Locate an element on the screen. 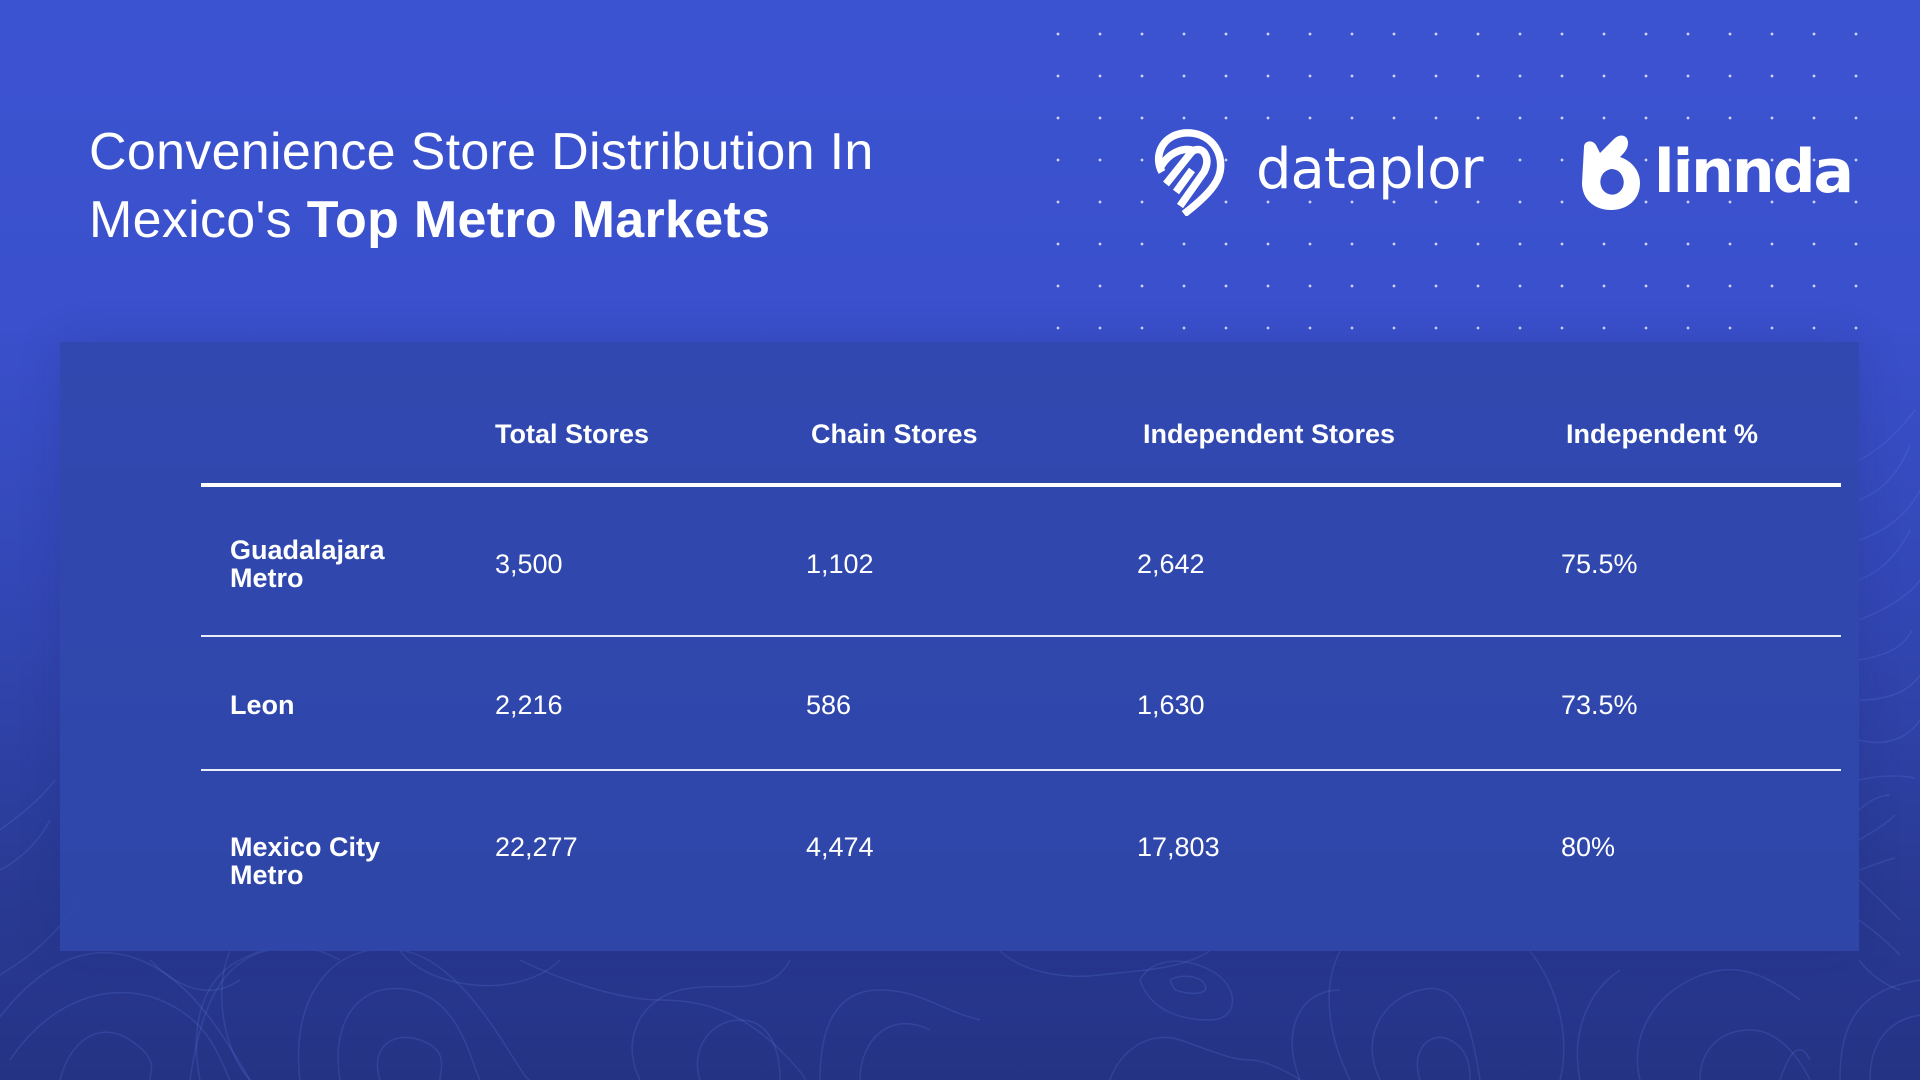  title-line-2-light: Mexico's is located at coordinates (198, 220).